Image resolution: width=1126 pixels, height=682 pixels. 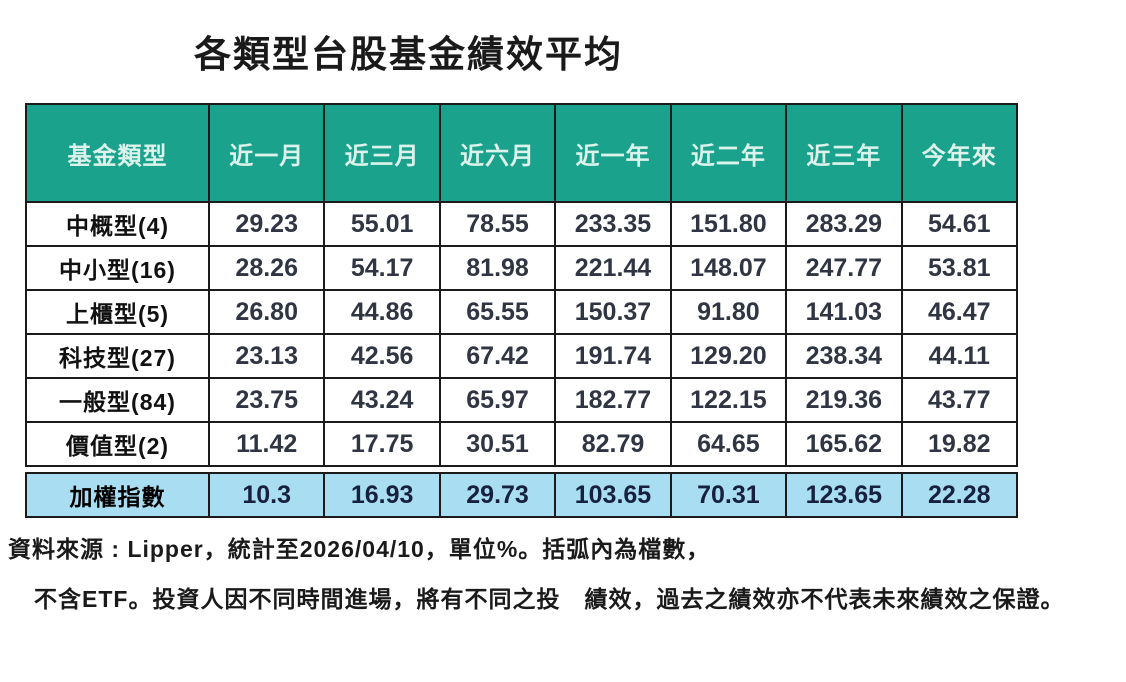 I want to click on cell-value: 129.20, so click(x=728, y=356).